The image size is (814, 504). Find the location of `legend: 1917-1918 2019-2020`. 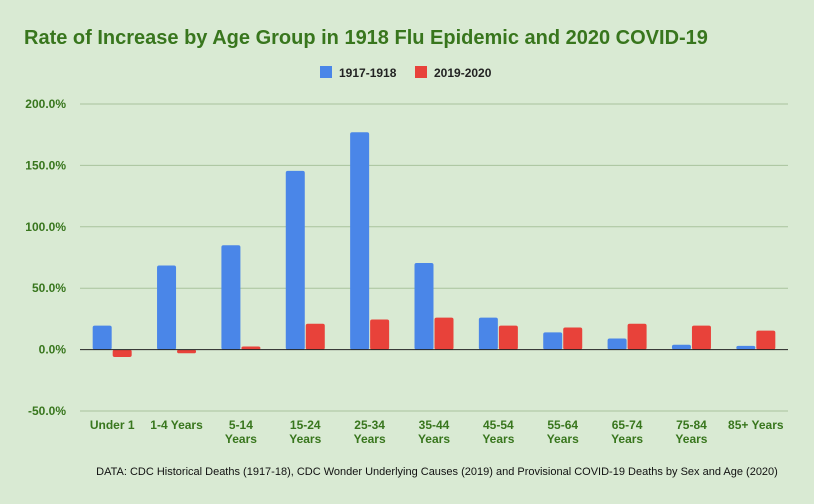

legend: 1917-1918 2019-2020 is located at coordinates (406, 73).